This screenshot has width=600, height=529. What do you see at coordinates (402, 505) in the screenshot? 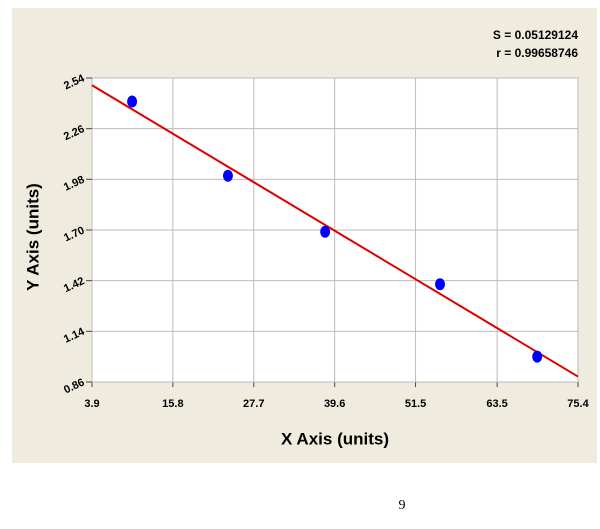
I see `page-number: 9` at bounding box center [402, 505].